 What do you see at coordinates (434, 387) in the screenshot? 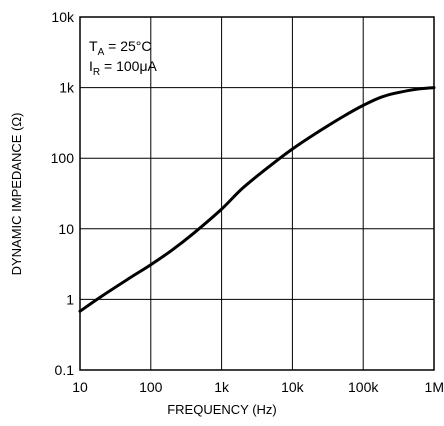
I see `x-tick-label: 1M` at bounding box center [434, 387].